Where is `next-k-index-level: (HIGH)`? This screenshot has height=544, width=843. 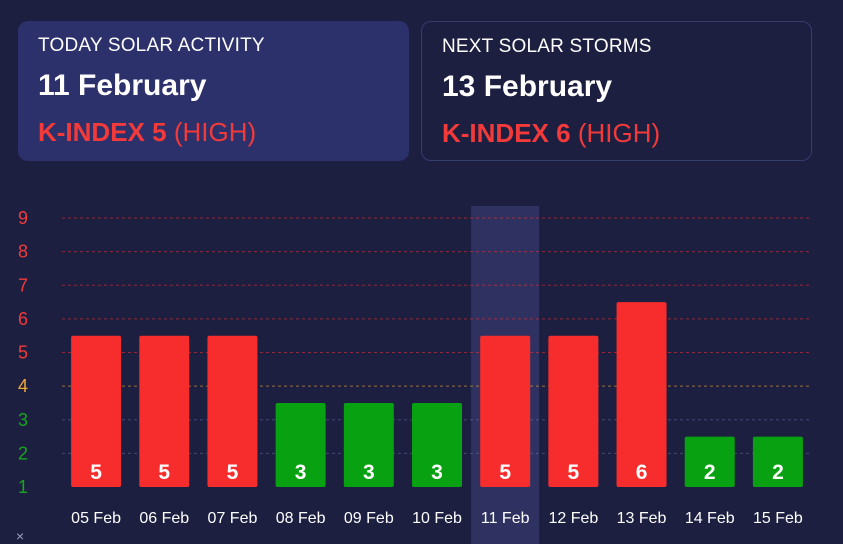 next-k-index-level: (HIGH) is located at coordinates (619, 133).